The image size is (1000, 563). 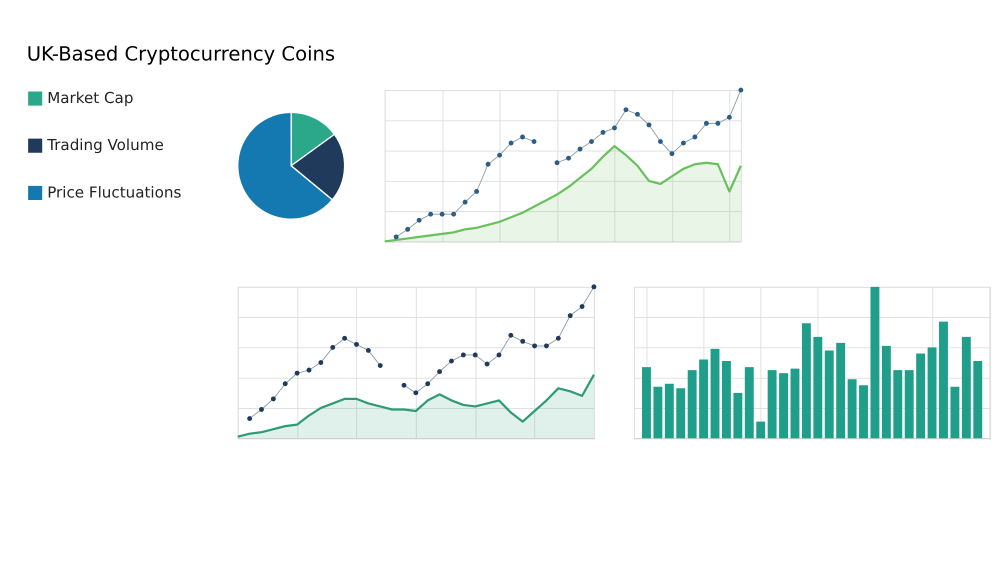 I want to click on legend-label: Trading Volume, so click(x=105, y=145).